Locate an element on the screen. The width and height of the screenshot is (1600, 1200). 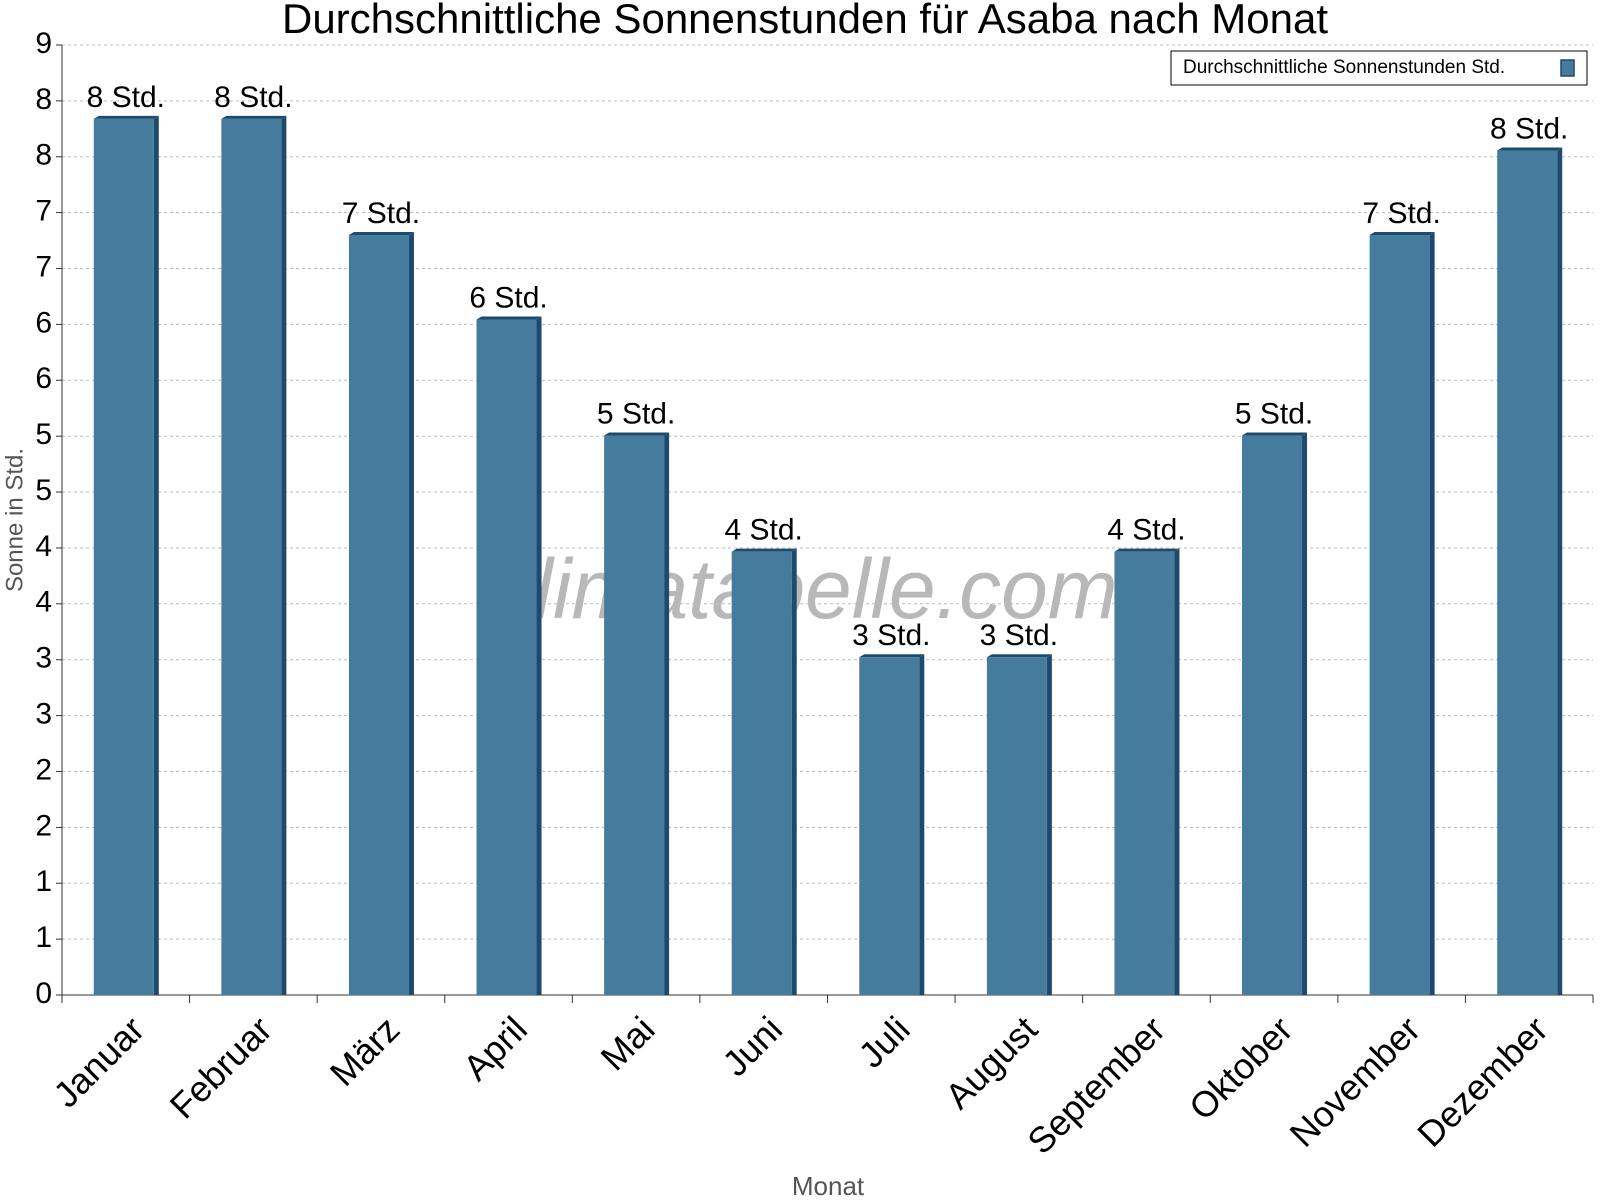
data-label: 6 Std. is located at coordinates (508, 297).